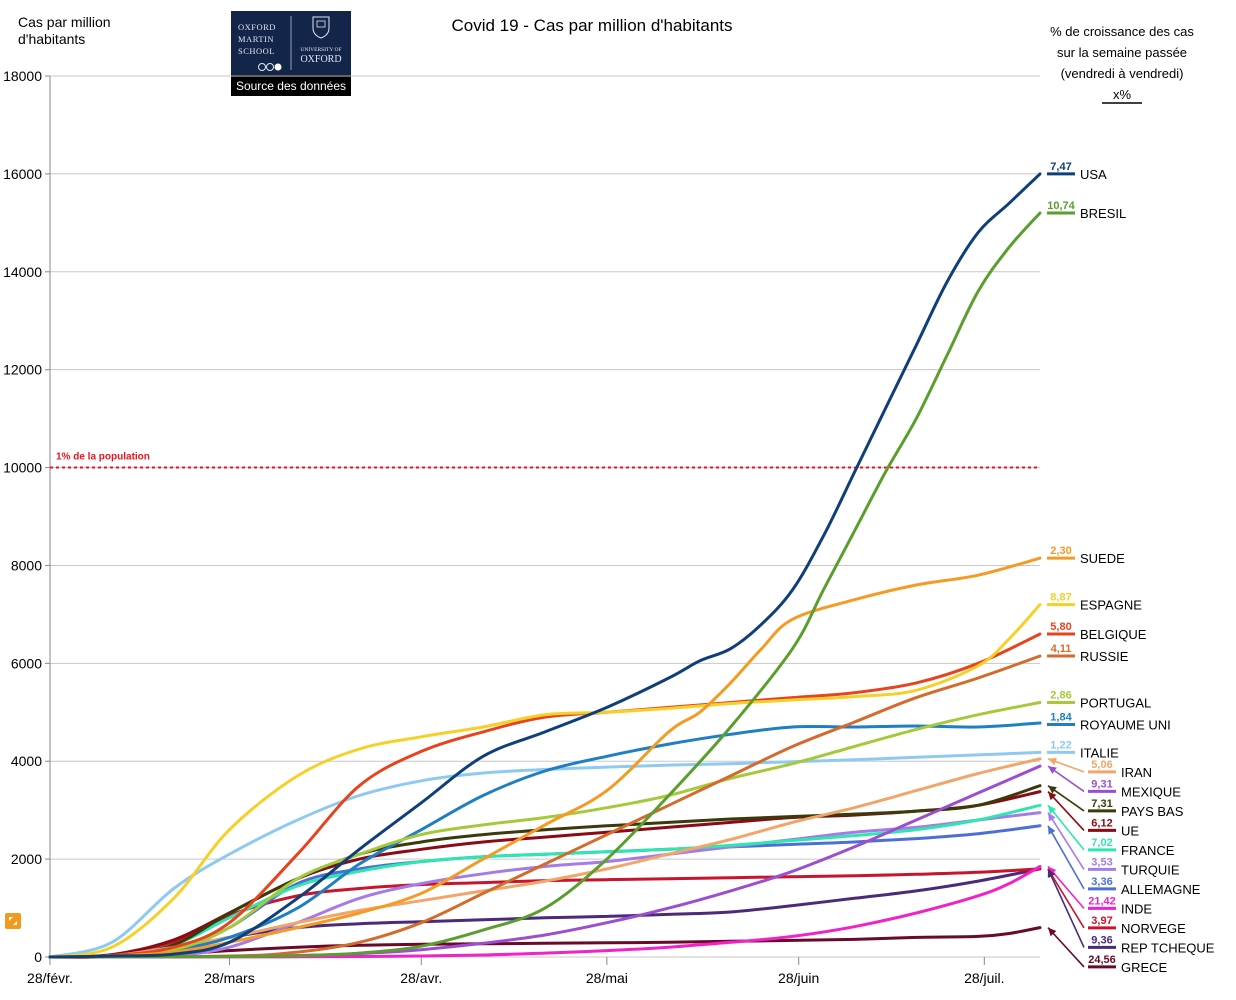 The image size is (1236, 1000). Describe the element at coordinates (1148, 850) in the screenshot. I see `legend-label-france: FRANCE` at that location.